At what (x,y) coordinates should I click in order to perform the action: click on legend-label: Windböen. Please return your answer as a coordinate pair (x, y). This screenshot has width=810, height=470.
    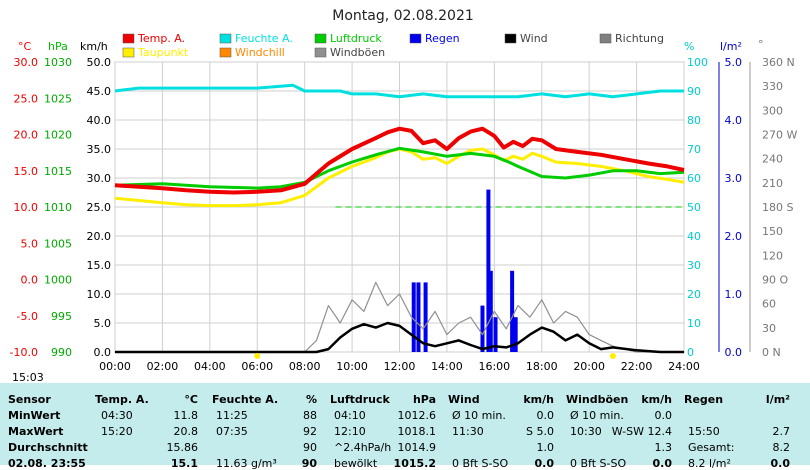
    Looking at the image, I should click on (357, 52).